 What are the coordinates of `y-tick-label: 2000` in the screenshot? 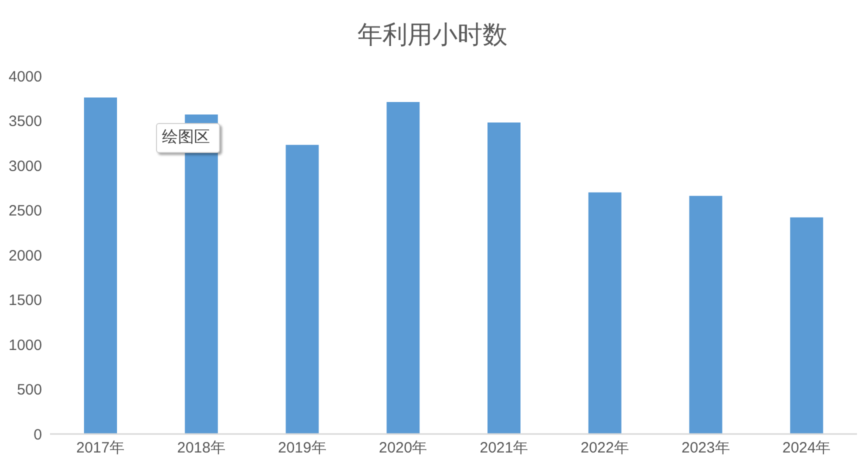 It's located at (25, 255).